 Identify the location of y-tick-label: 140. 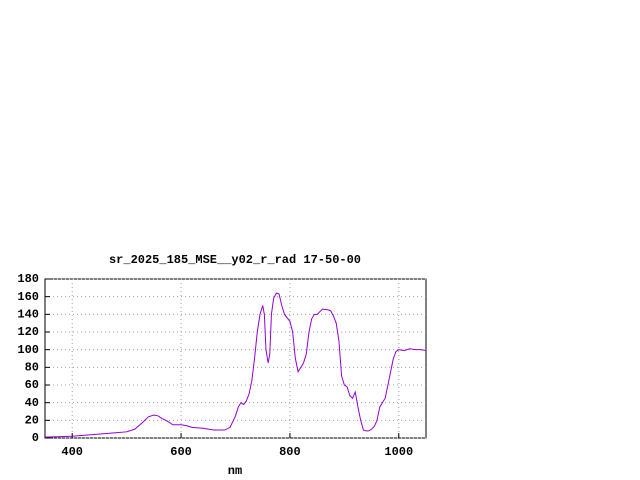
(28, 315).